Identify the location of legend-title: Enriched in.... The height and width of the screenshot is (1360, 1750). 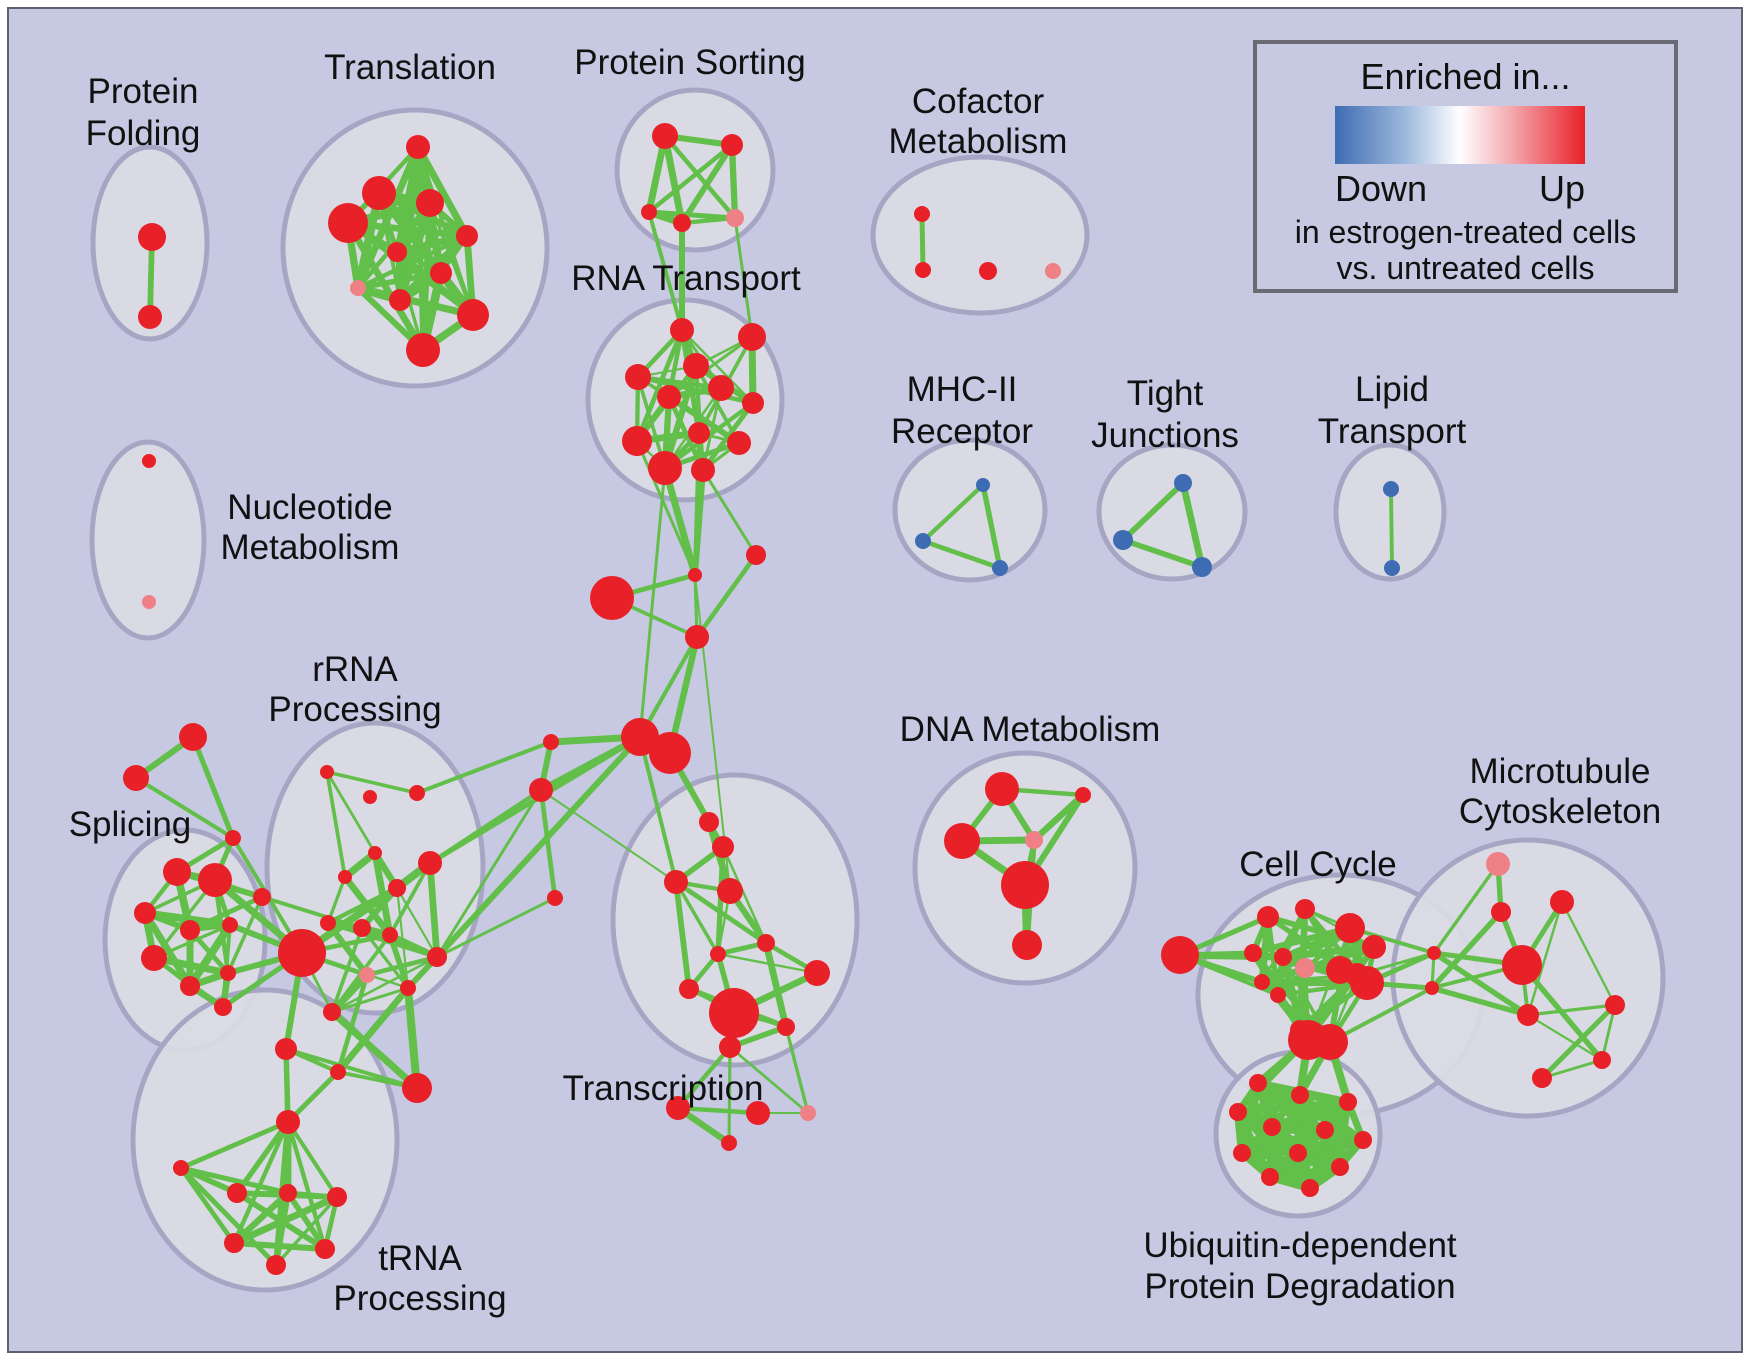
(1465, 76).